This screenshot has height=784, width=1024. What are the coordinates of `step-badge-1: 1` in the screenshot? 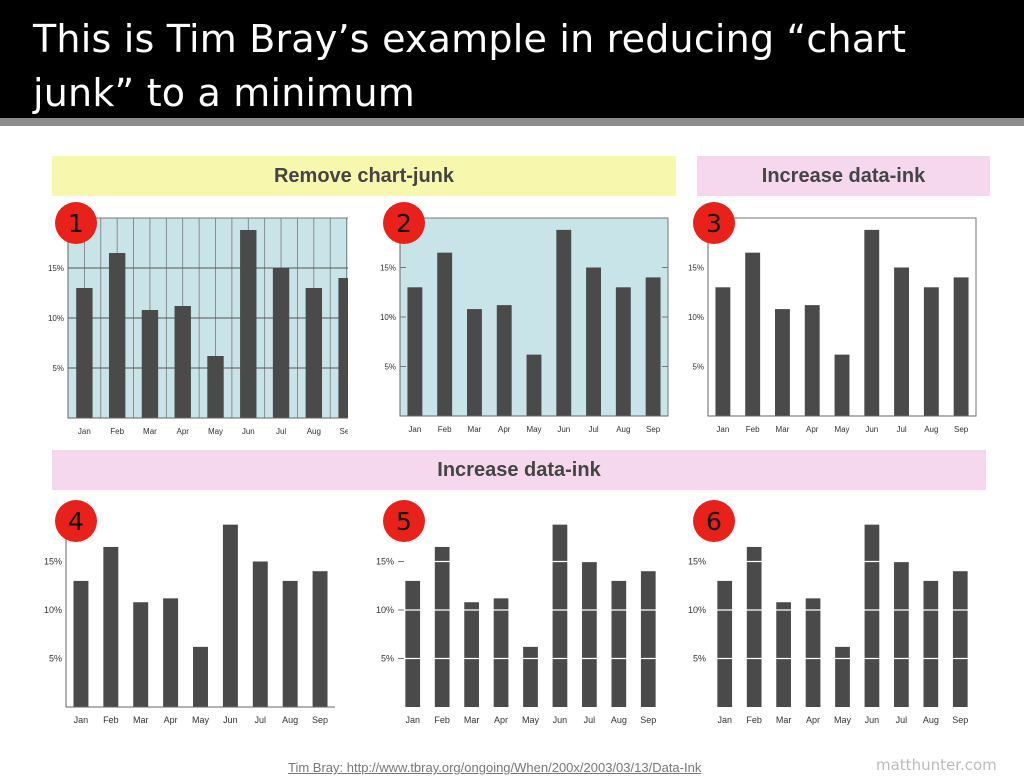 It's located at (76, 223).